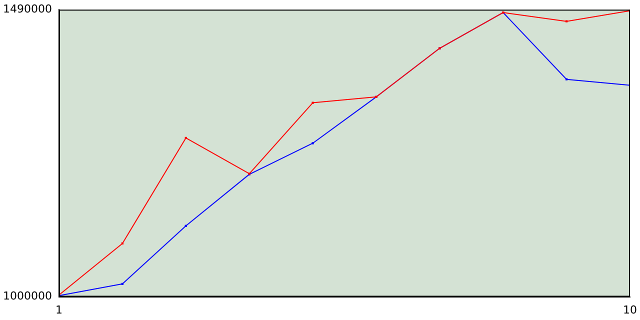 Image resolution: width=640 pixels, height=320 pixels. Describe the element at coordinates (27, 296) in the screenshot. I see `y-tick-label: 1000000` at that location.